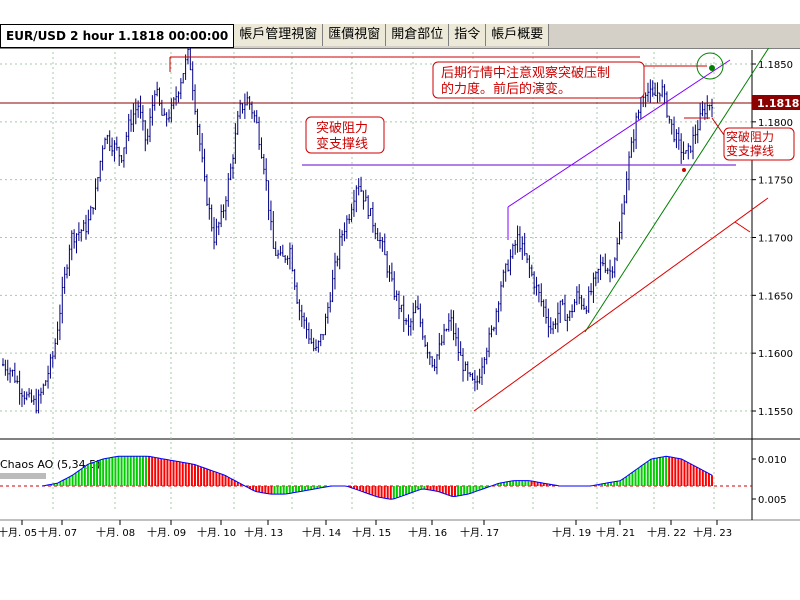 This screenshot has height=600, width=800. What do you see at coordinates (342, 144) in the screenshot?
I see `annotation-left-line-2: 变支撑线` at bounding box center [342, 144].